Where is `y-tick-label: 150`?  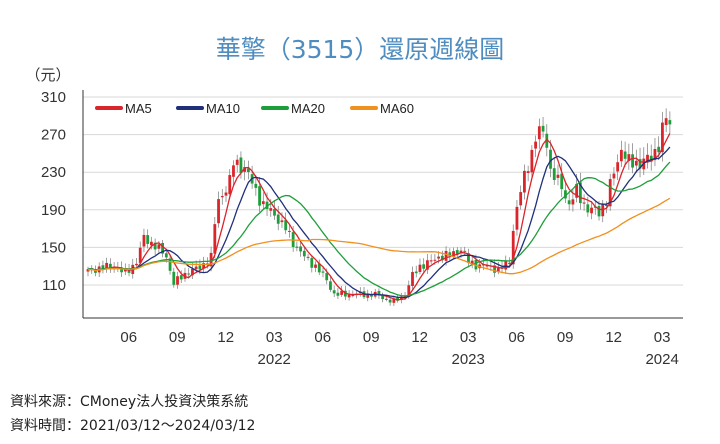
y-tick-label: 150 is located at coordinates (53, 247).